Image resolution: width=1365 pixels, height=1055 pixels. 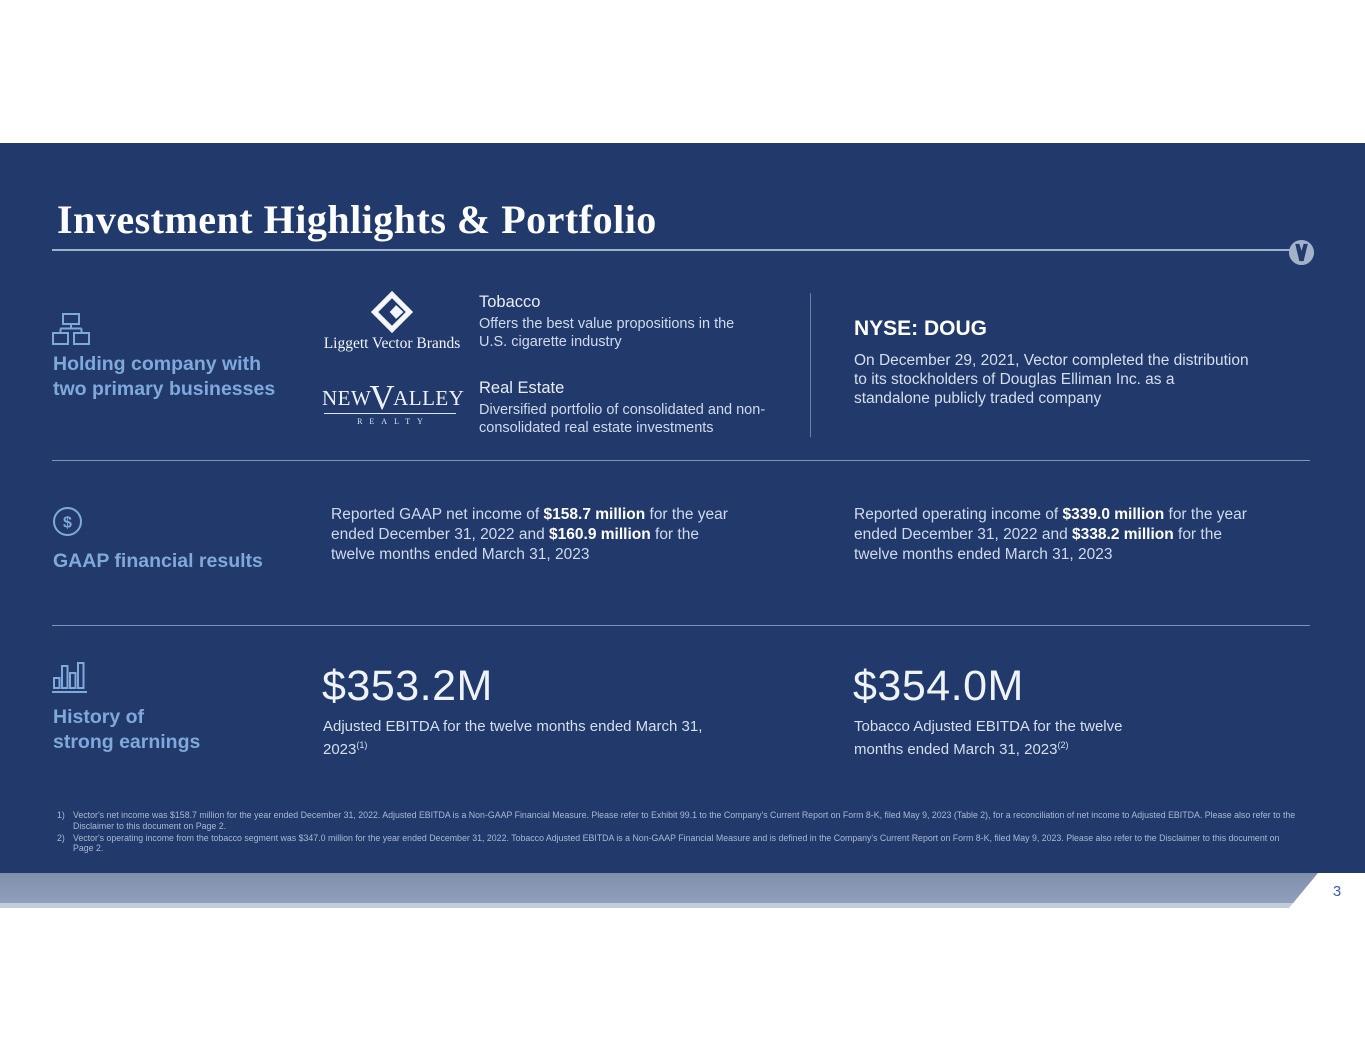 What do you see at coordinates (127, 742) in the screenshot?
I see `earnings-label-line2: strong earnings` at bounding box center [127, 742].